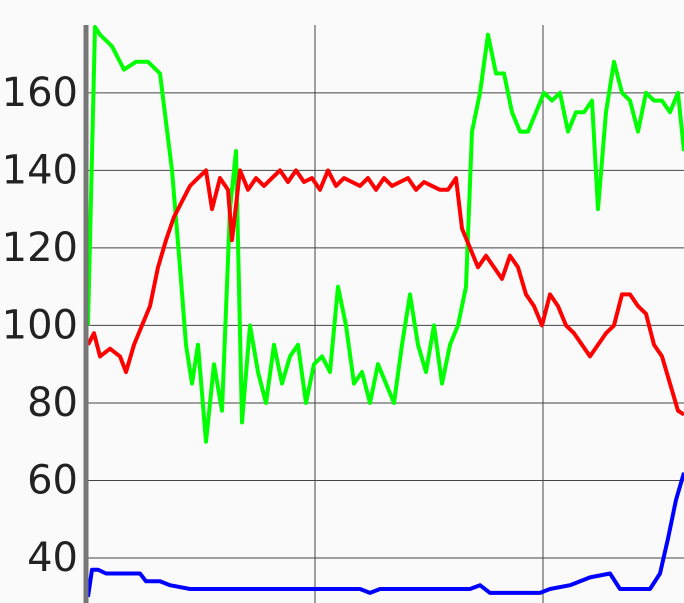 This screenshot has width=684, height=603. I want to click on y-tick-label: 60, so click(52, 480).